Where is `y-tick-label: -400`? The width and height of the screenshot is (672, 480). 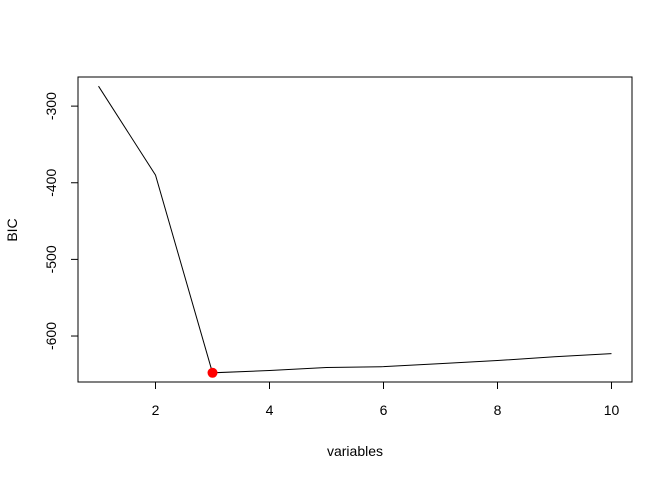 y-tick-label: -400 is located at coordinates (51, 183).